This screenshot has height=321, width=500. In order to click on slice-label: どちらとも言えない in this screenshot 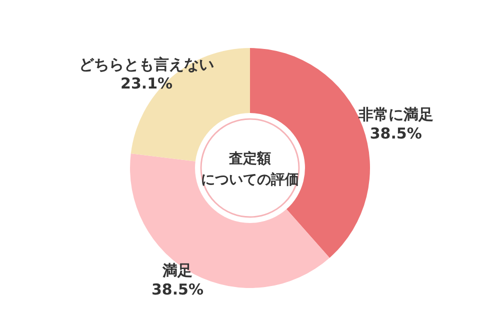, I will do `click(146, 65)`.